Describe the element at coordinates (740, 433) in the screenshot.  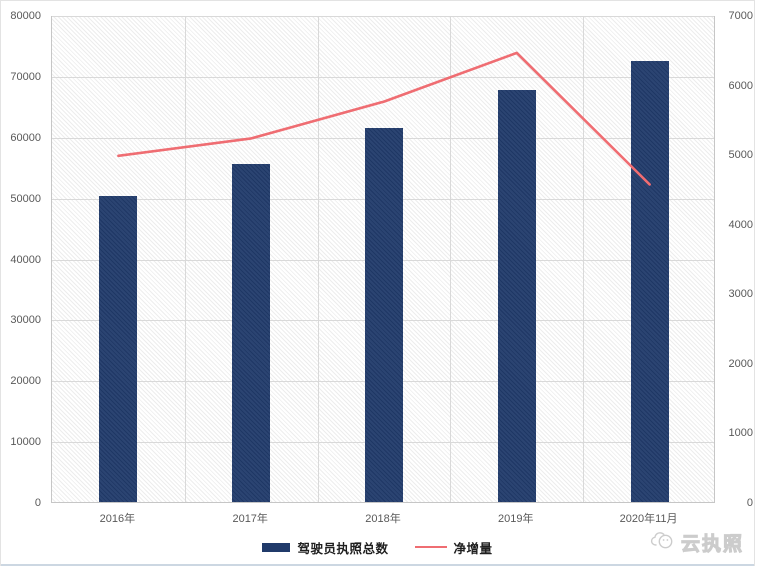
I see `y-axis-label-right: 1000` at that location.